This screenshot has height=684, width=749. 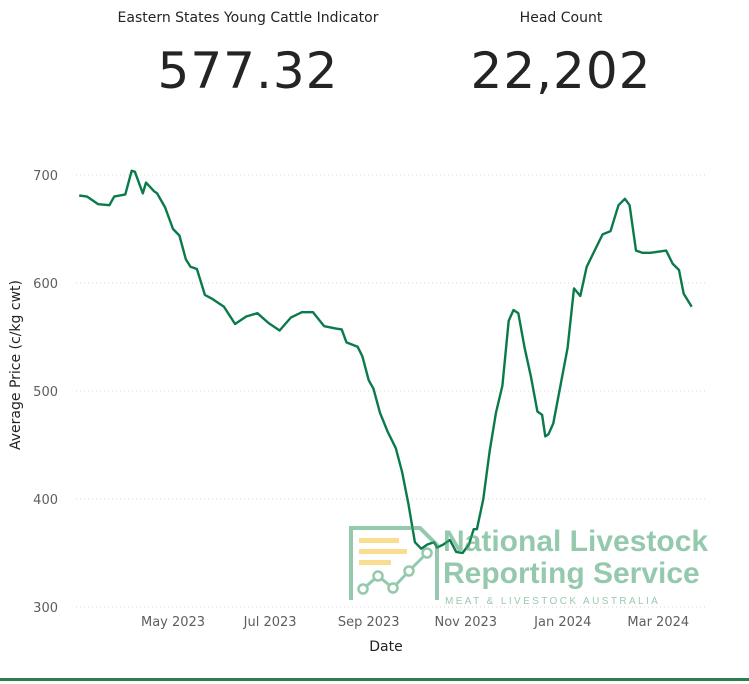 What do you see at coordinates (45, 608) in the screenshot?
I see `y-tick-label: 300` at bounding box center [45, 608].